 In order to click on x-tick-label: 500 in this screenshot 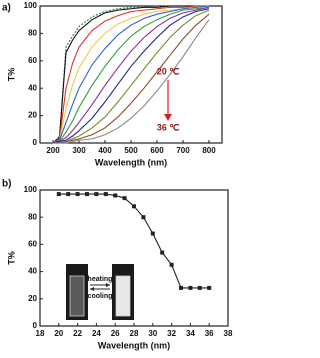, I will do `click(131, 150)`.